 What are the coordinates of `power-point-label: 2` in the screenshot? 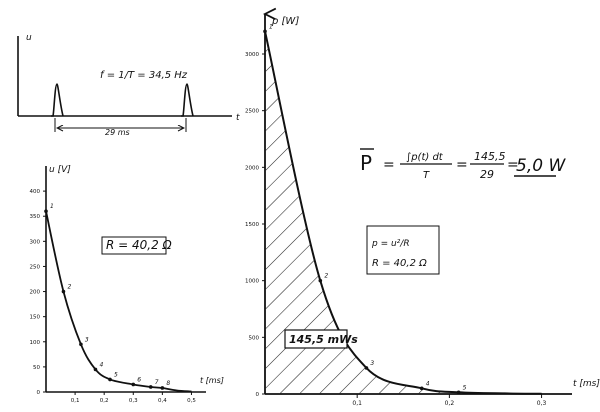 It's located at (326, 276).